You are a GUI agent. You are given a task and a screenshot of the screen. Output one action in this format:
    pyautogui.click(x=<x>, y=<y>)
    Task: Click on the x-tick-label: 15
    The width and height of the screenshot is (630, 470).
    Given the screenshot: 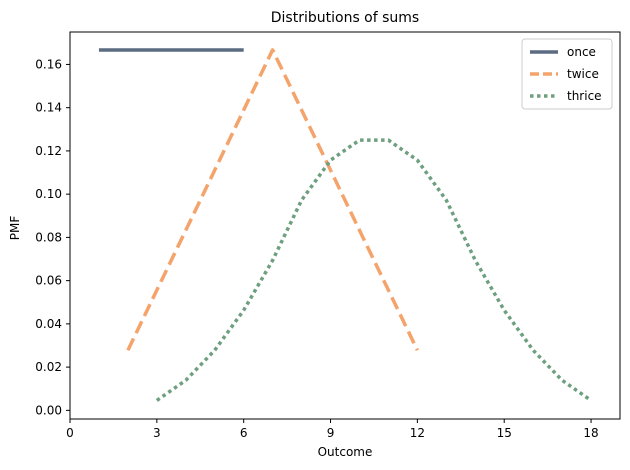 What is the action you would take?
    pyautogui.click(x=504, y=433)
    